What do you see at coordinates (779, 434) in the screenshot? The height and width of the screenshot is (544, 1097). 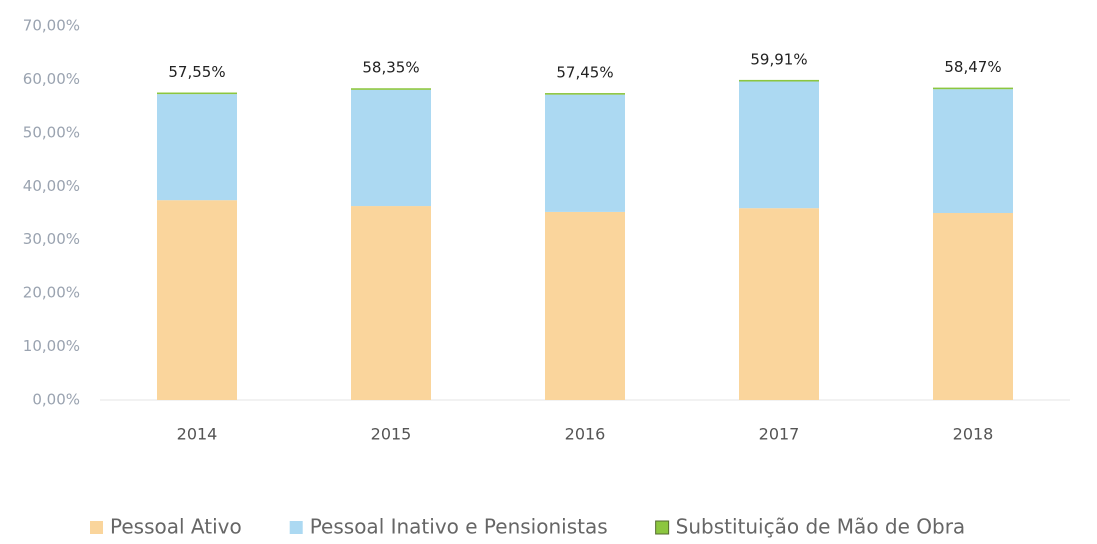 I see `x-tick-label: 2017` at bounding box center [779, 434].